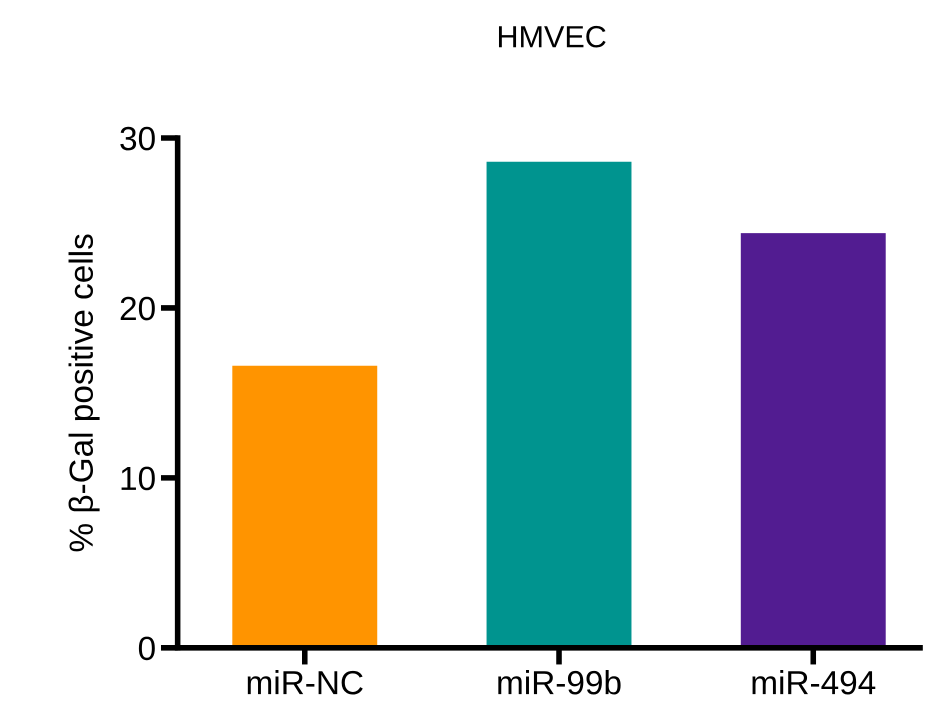  What do you see at coordinates (146, 648) in the screenshot?
I see `y-tick-label: 0` at bounding box center [146, 648].